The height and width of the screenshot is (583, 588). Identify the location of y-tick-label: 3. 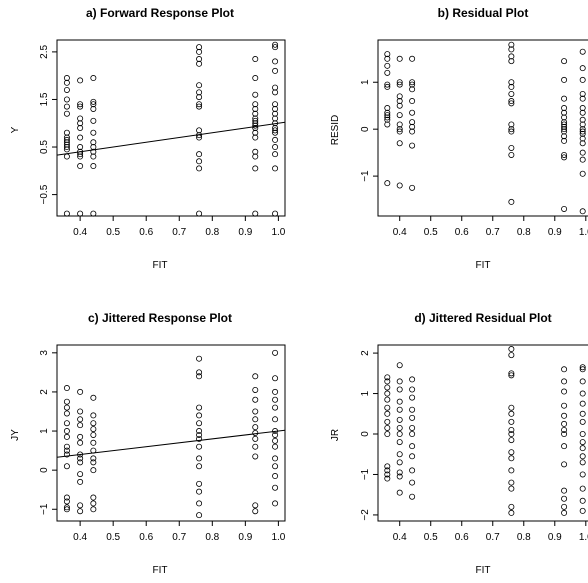
(44, 353).